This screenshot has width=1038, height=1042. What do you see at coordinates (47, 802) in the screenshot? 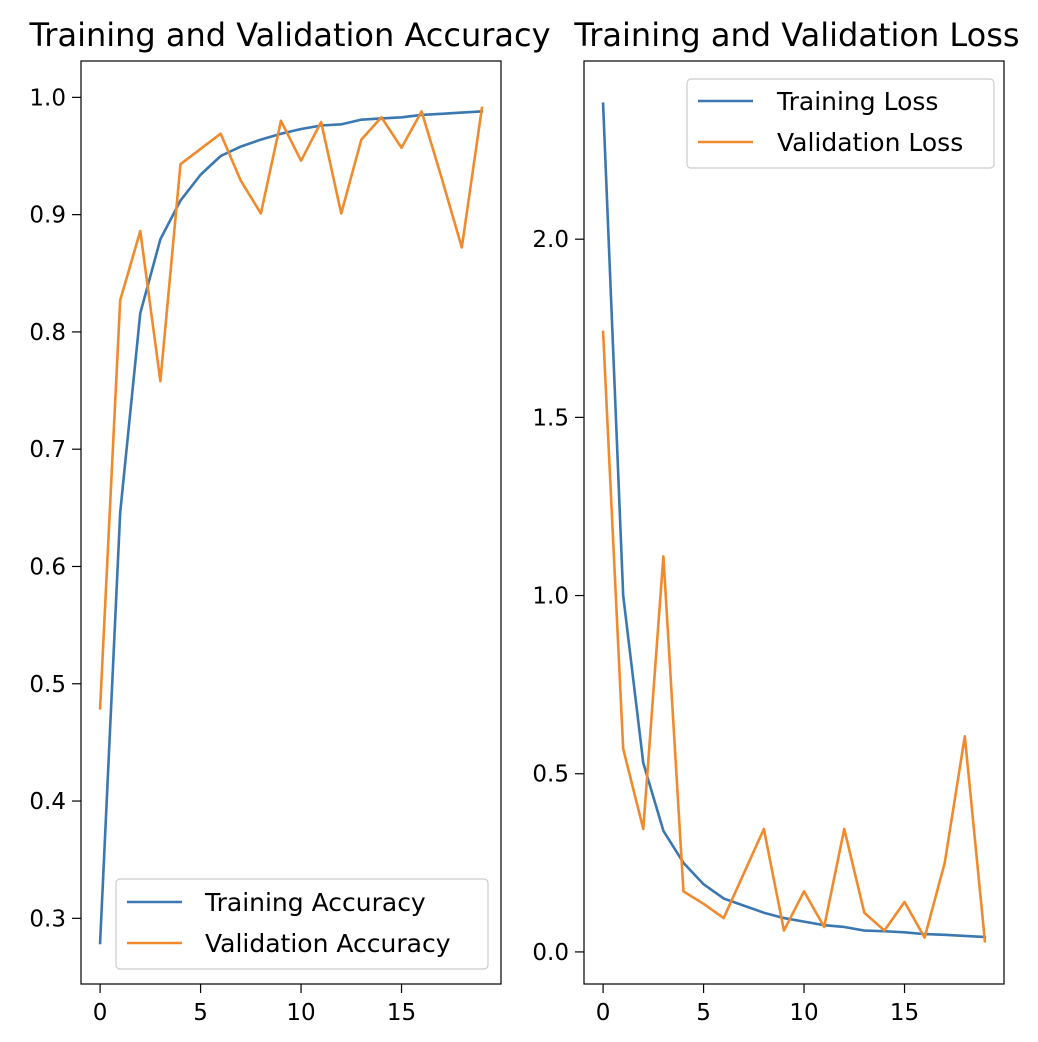
I see `accuracy-y-tick-label: 0.4` at bounding box center [47, 802].